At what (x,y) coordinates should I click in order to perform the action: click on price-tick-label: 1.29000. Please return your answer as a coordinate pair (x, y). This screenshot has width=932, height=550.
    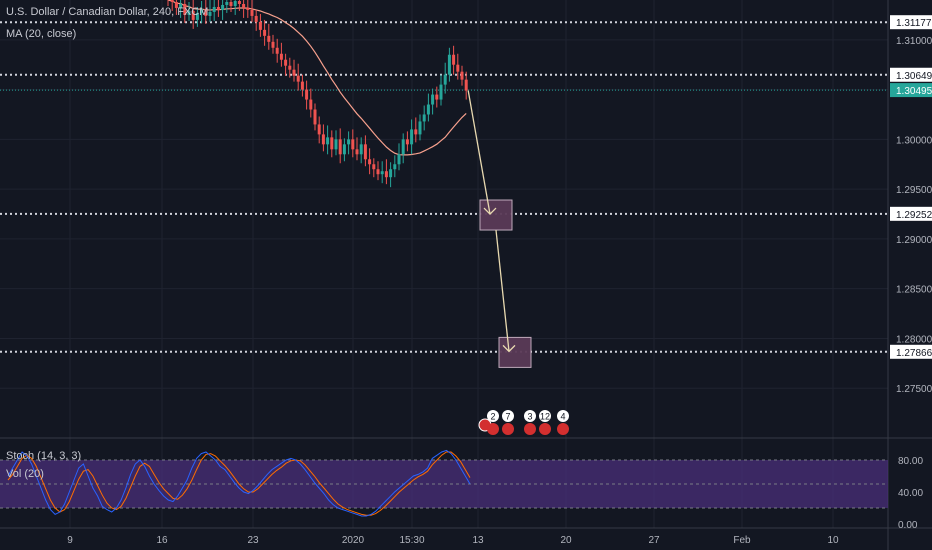
    Looking at the image, I should click on (914, 240).